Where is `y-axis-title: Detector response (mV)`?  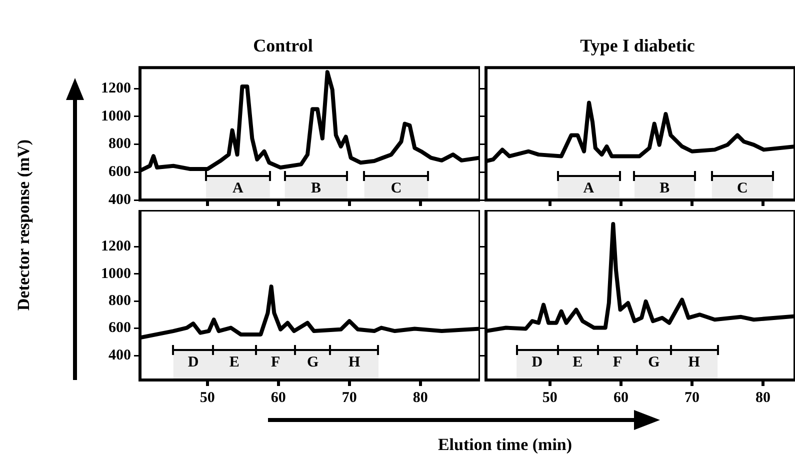
y-axis-title: Detector response (mV) is located at coordinates (24, 225).